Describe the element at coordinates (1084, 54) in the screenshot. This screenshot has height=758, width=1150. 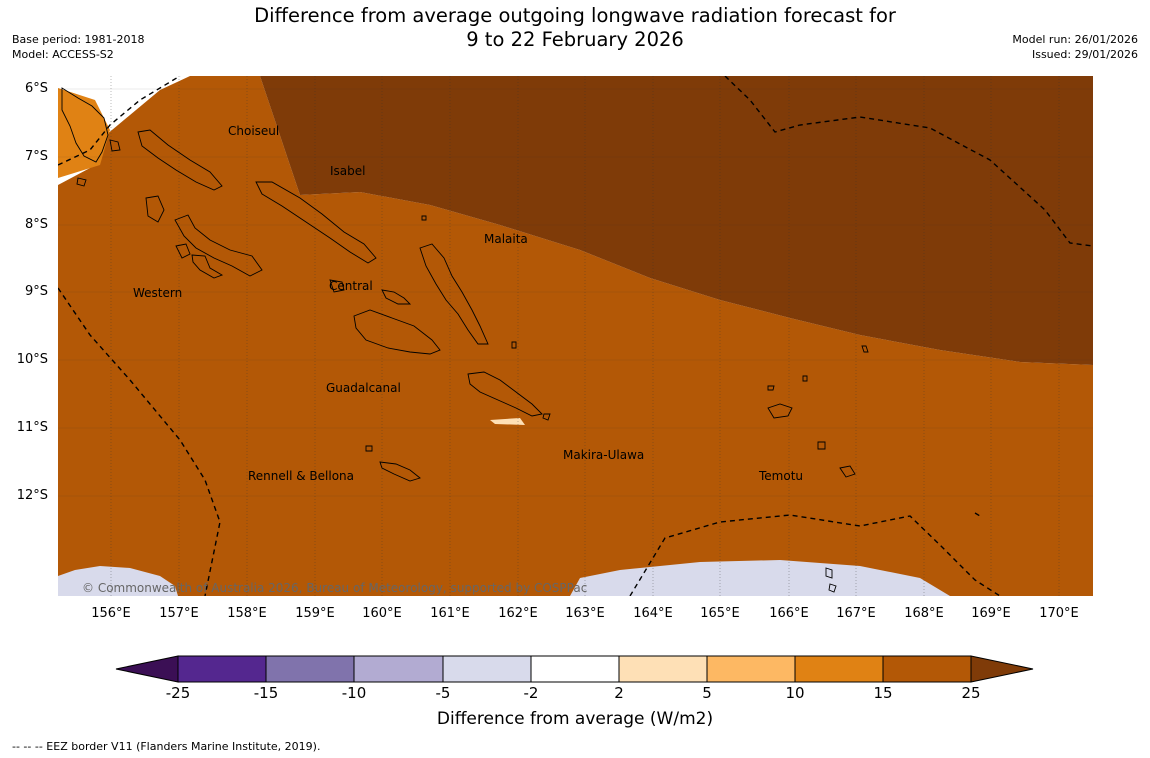
I see `issued-date: Issued: 29/01/2026` at that location.